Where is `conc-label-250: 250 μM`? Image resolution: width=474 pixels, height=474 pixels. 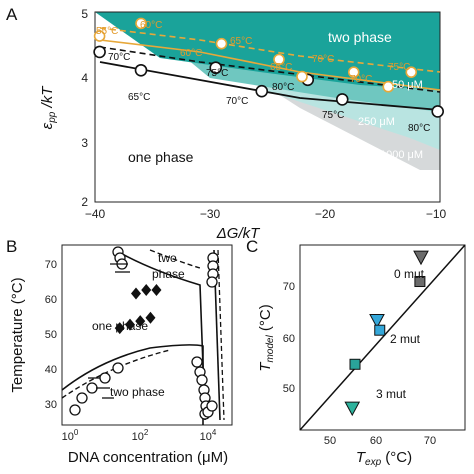 conc-label-250: 250 μM is located at coordinates (376, 122).